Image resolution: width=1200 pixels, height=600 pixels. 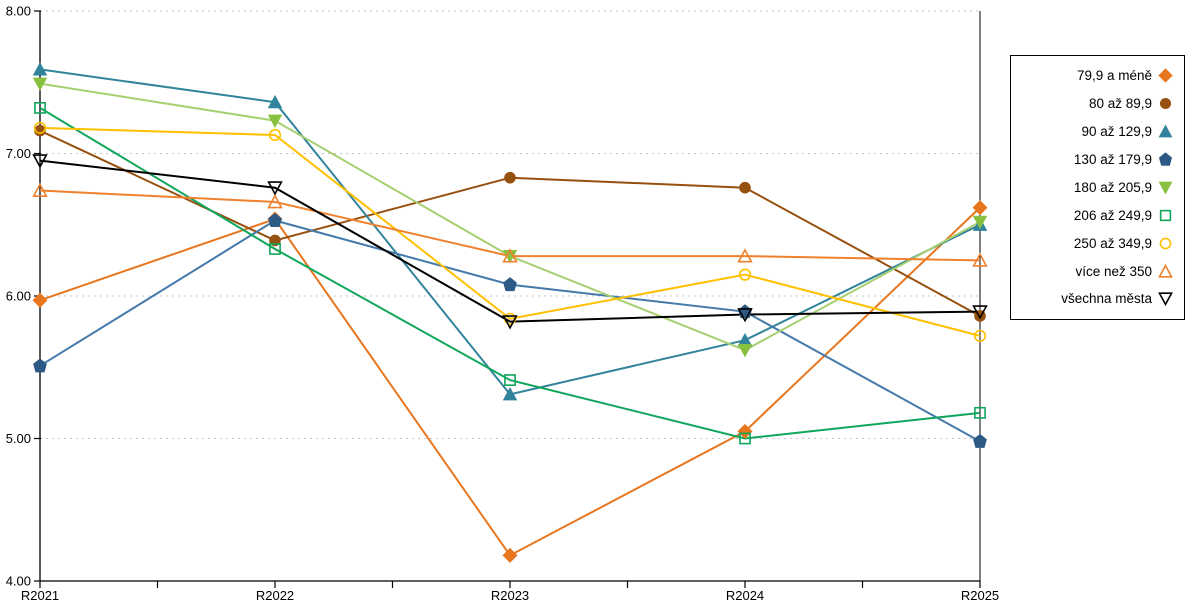 I want to click on legend-label: více než 350, so click(x=1113, y=271).